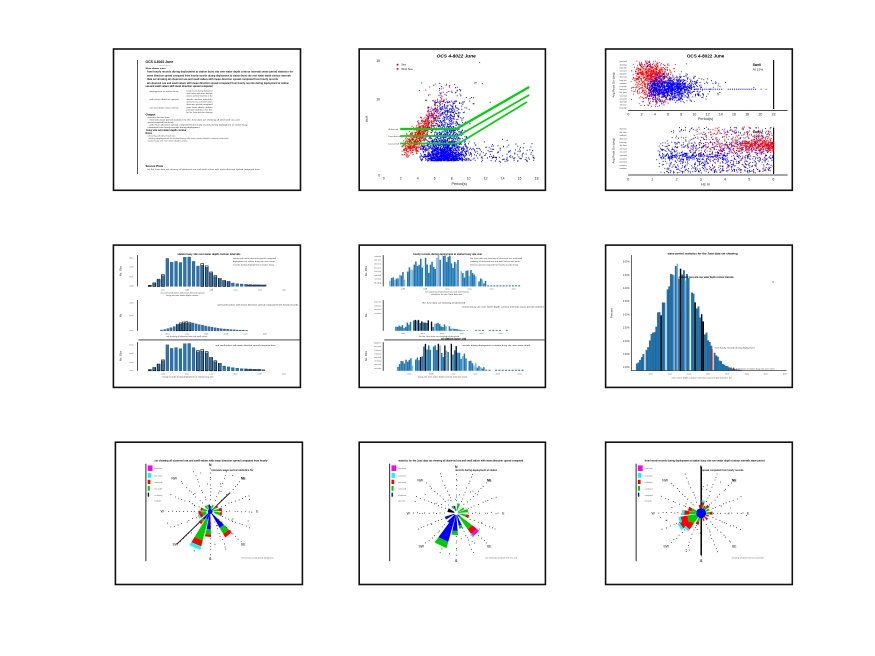  Describe the element at coordinates (162, 136) in the screenshot. I see `svg-text: showing all observed sea` at that location.